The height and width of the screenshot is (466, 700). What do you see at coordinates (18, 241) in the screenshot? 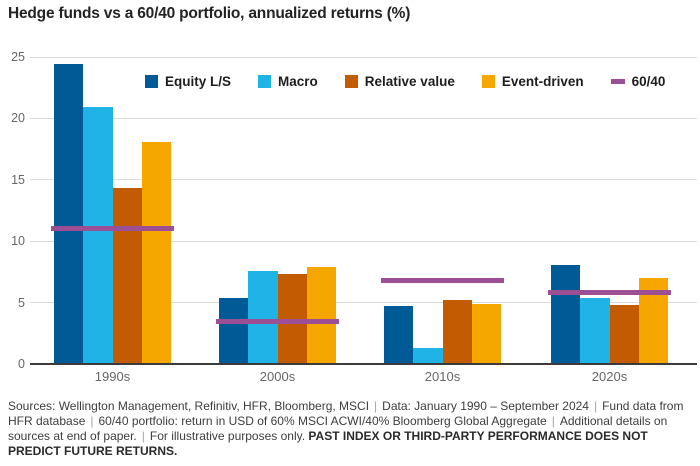
I see `y-tick-label-10: 10` at bounding box center [18, 241].